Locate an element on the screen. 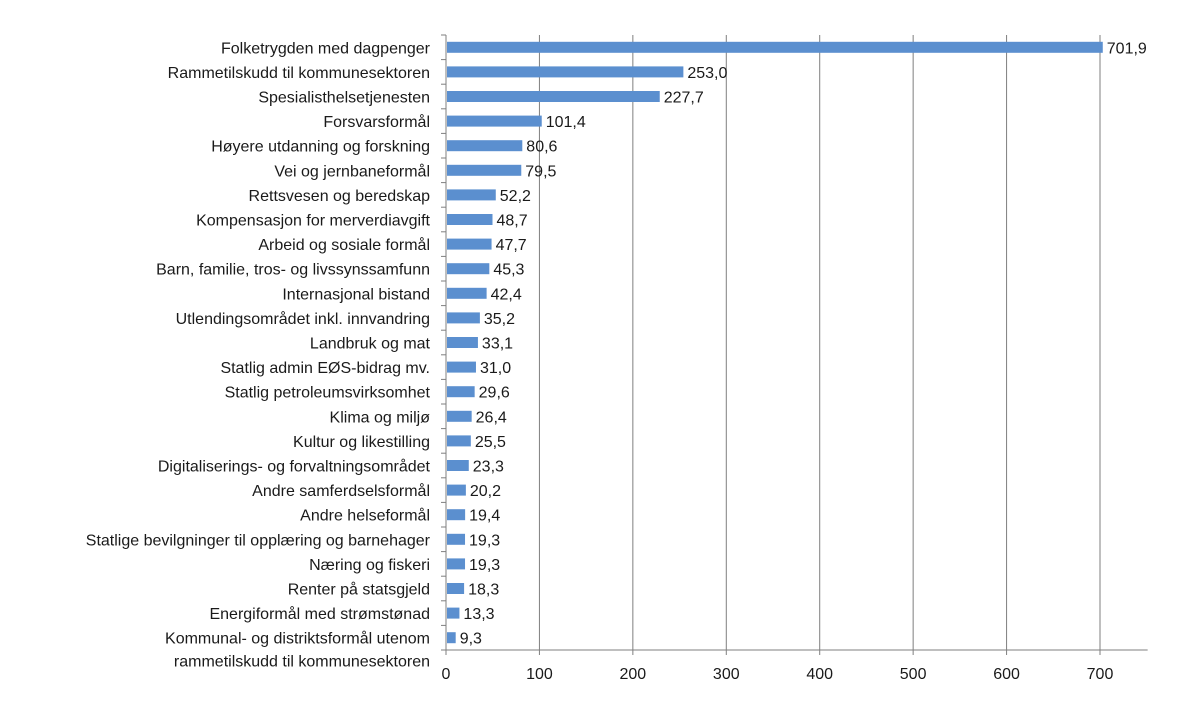 The height and width of the screenshot is (714, 1200). x-tick-label: 600 is located at coordinates (1006, 674).